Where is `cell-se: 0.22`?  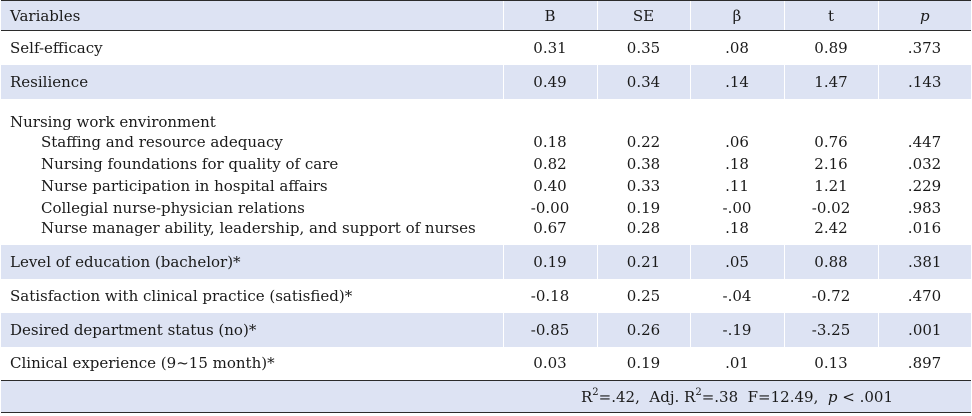
cell-se: 0.22 is located at coordinates (643, 141).